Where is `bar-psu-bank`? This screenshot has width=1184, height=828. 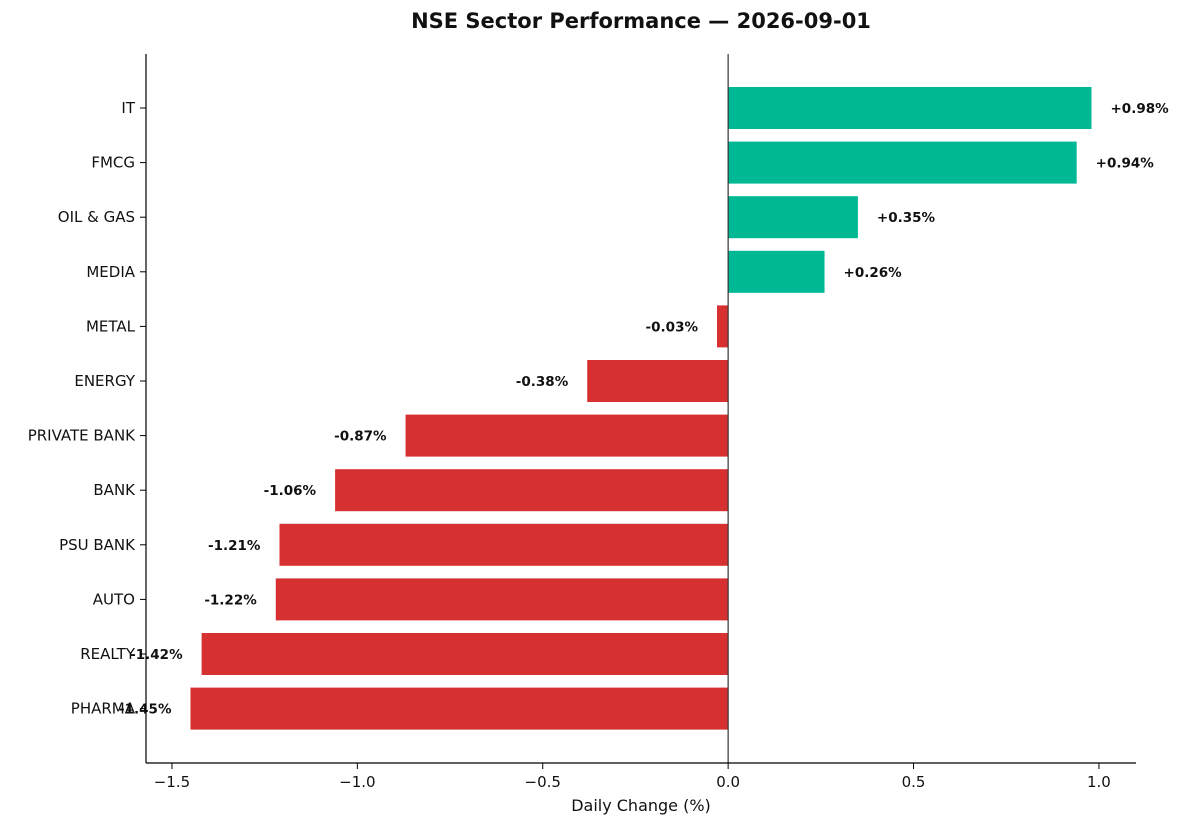
bar-psu-bank is located at coordinates (504, 544).